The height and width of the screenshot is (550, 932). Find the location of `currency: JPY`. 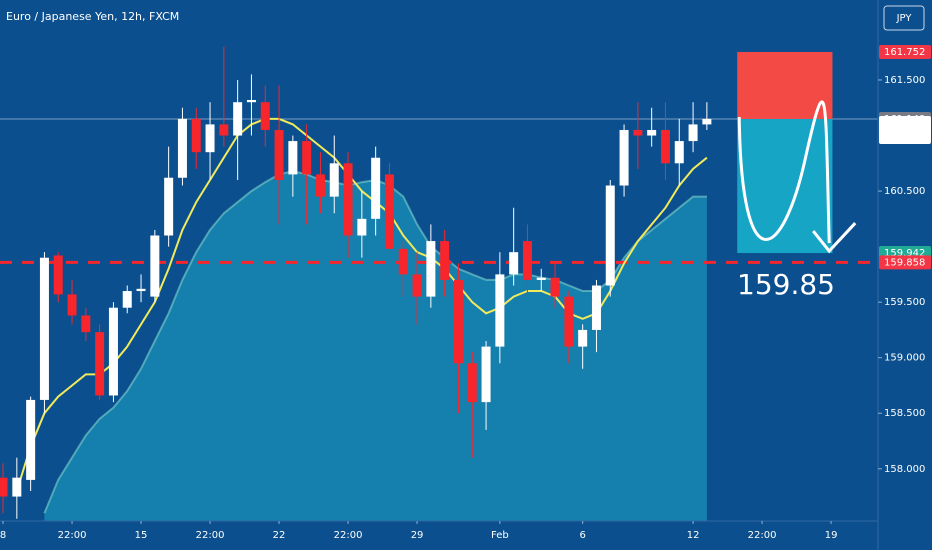

currency: JPY is located at coordinates (904, 18).